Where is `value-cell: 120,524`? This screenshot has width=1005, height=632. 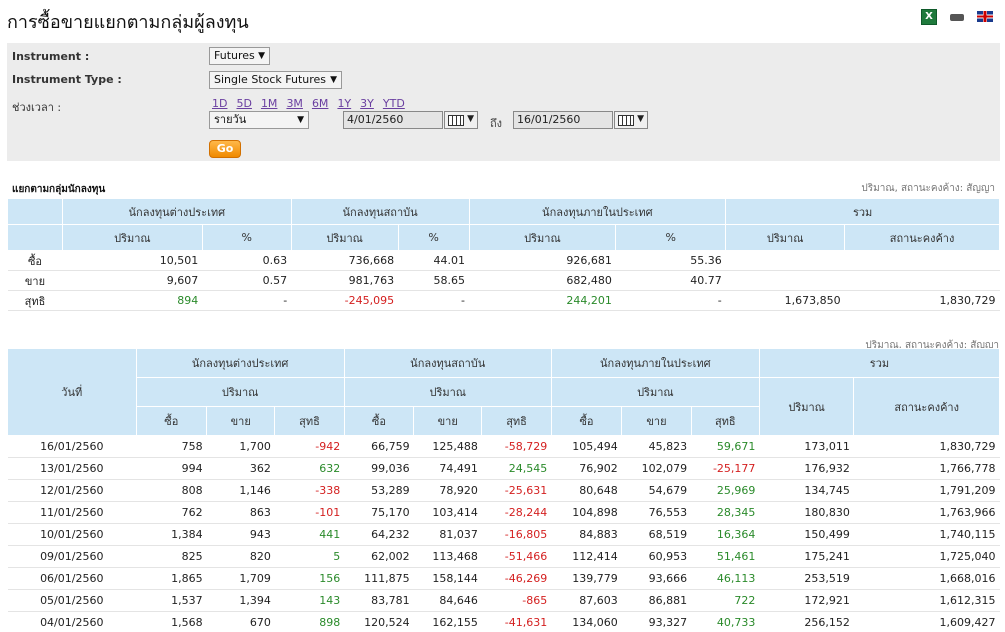
value-cell: 120,524 is located at coordinates (379, 621).